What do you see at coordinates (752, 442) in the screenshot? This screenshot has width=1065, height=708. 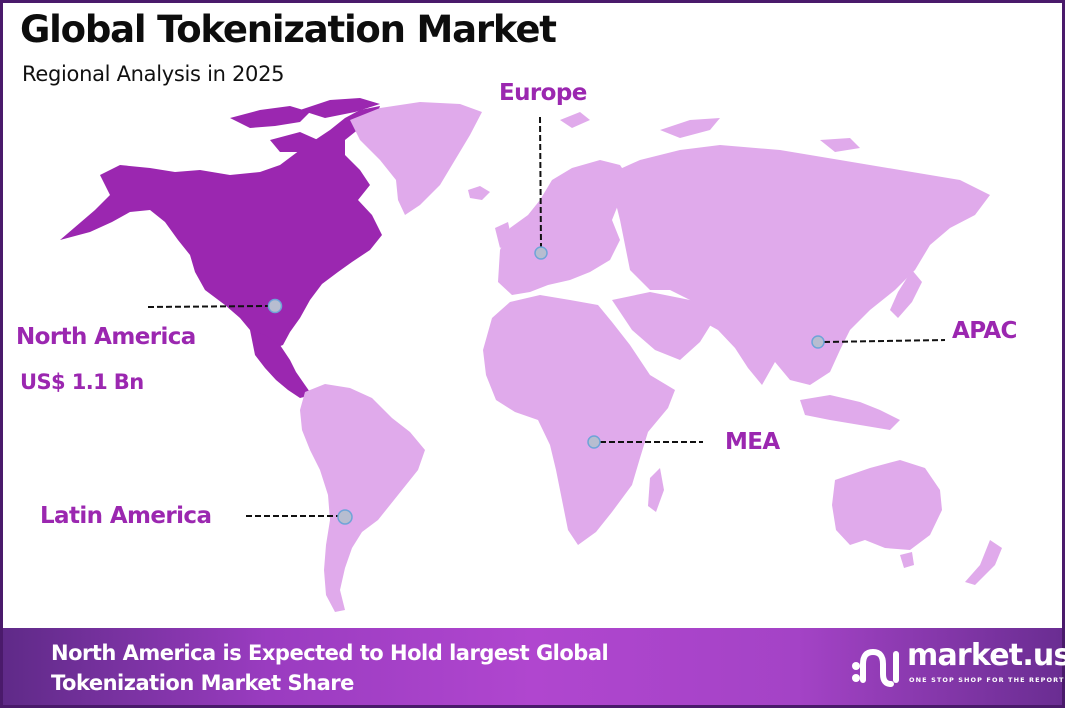 I see `label-mea: MEA` at bounding box center [752, 442].